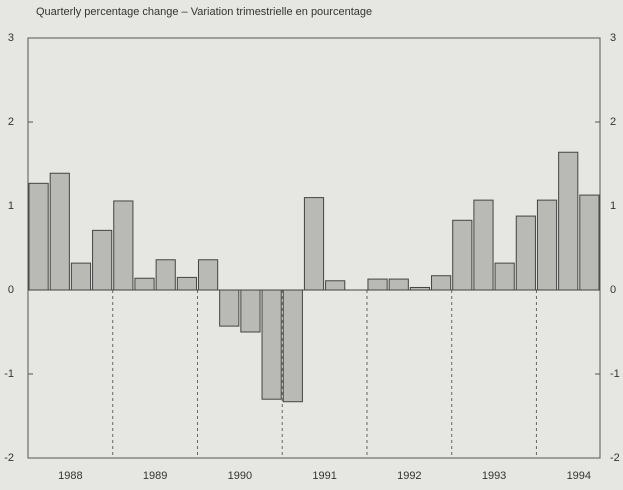 This screenshot has width=623, height=490. What do you see at coordinates (155, 476) in the screenshot?
I see `x-tick-label: 1989` at bounding box center [155, 476].